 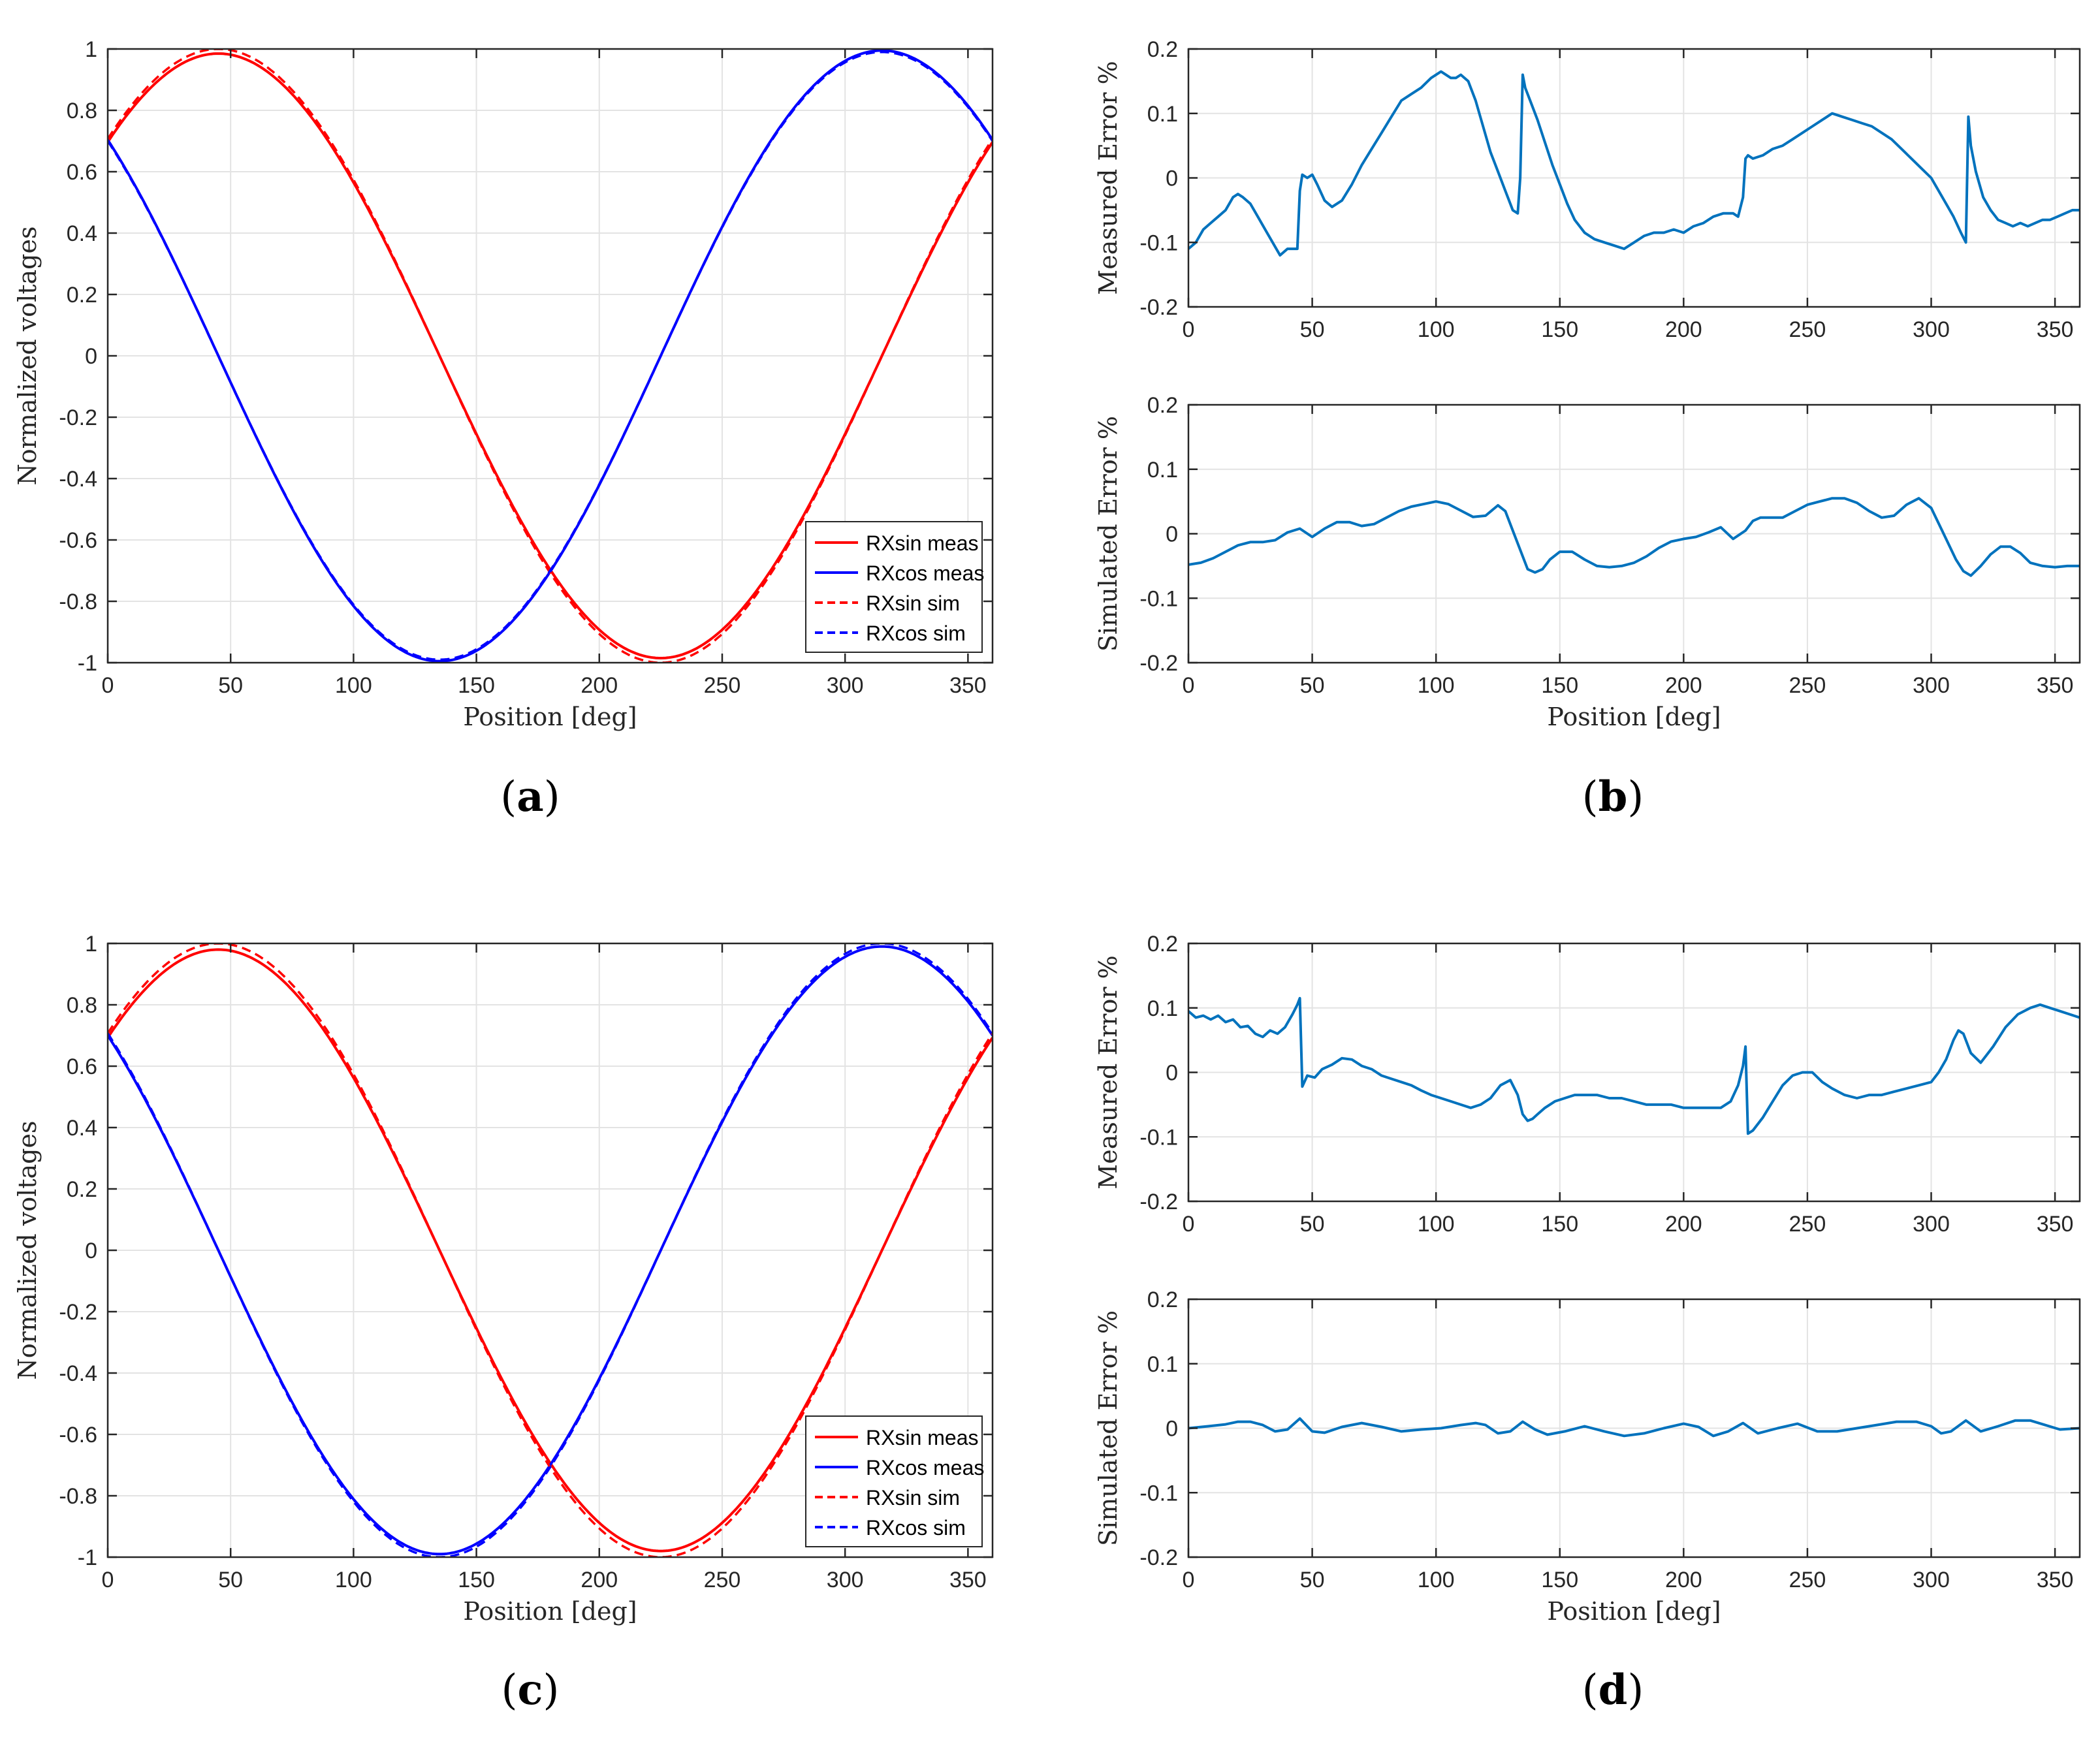 What do you see at coordinates (530, 1690) in the screenshot?
I see `panel-label-c: (c)` at bounding box center [530, 1690].